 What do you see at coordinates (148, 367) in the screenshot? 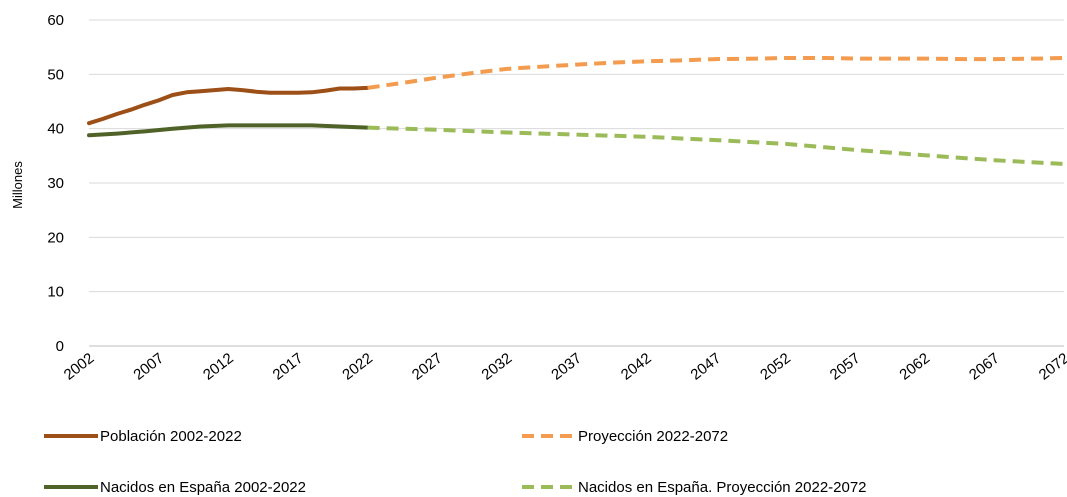
I see `x-tick-label: 2007` at bounding box center [148, 367].